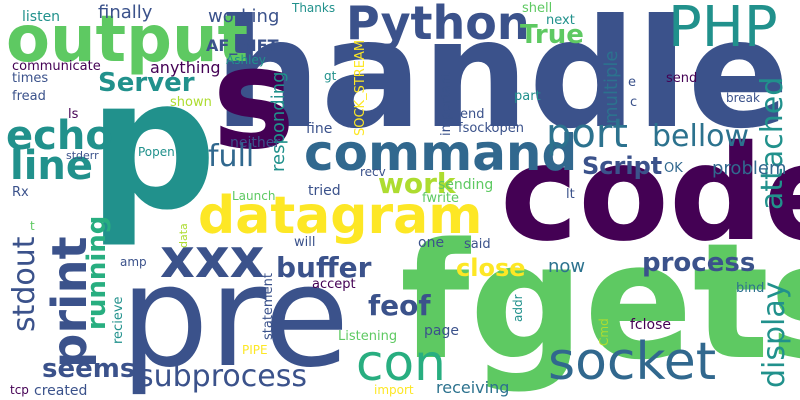 This screenshot has height=400, width=800. What do you see at coordinates (466, 185) in the screenshot?
I see `word-sending: sending` at bounding box center [466, 185].